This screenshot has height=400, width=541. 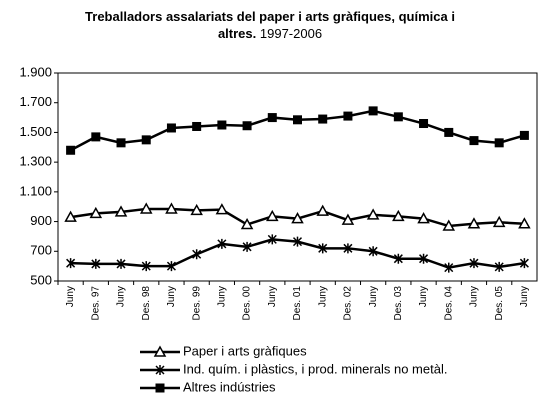 I want to click on legend-label: Altres indústries, so click(x=229, y=386).